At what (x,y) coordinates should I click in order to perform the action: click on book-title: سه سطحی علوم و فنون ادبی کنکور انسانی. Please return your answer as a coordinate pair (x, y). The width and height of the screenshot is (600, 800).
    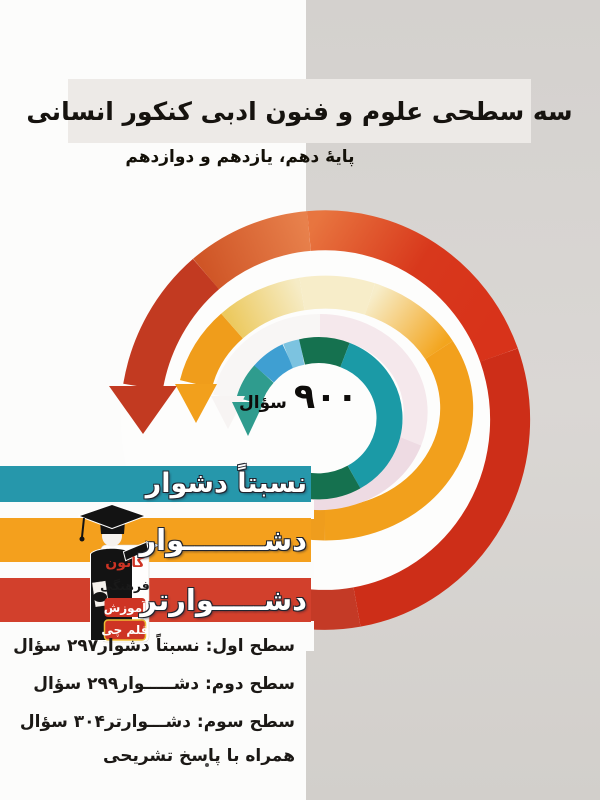
    Looking at the image, I should click on (299, 111).